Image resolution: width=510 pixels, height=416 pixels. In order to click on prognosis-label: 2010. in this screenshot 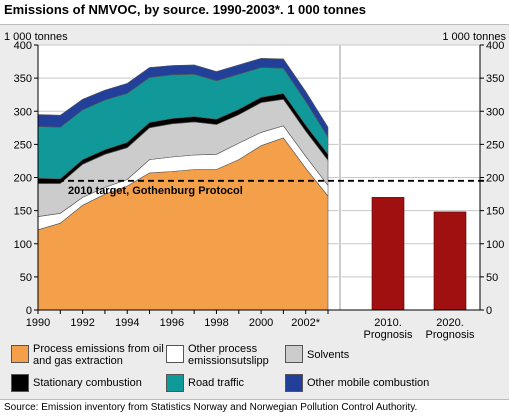, I will do `click(388, 323)`.